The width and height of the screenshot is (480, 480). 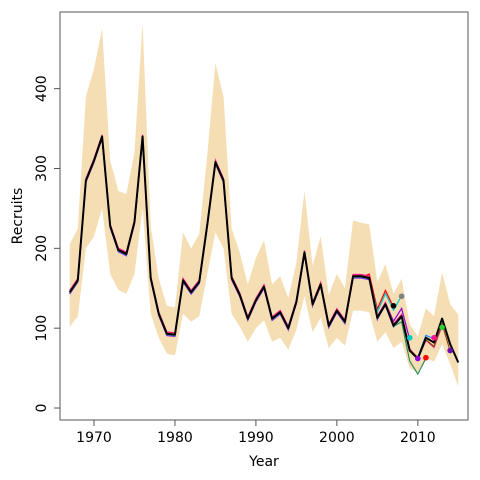 I want to click on peel-endpoint-2012, so click(x=434, y=337).